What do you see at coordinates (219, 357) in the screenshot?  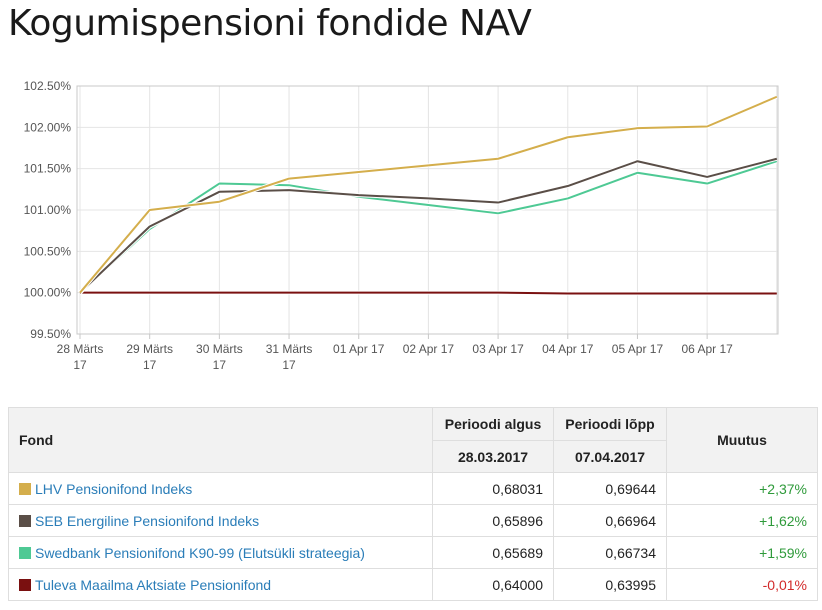 I see `x-tick-label: 30 Märts 17` at bounding box center [219, 357].